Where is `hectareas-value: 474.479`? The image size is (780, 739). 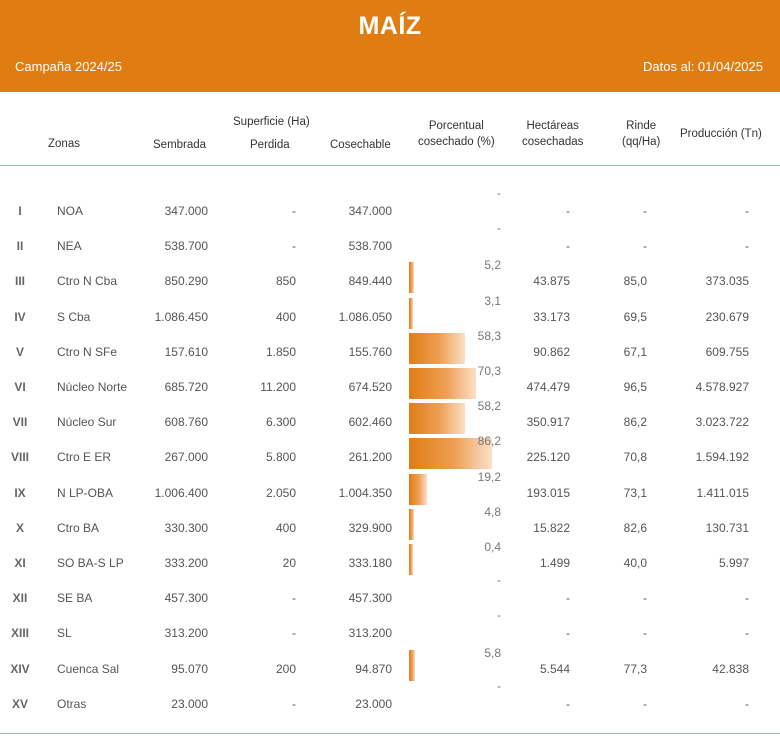 hectareas-value: 474.479 is located at coordinates (548, 387).